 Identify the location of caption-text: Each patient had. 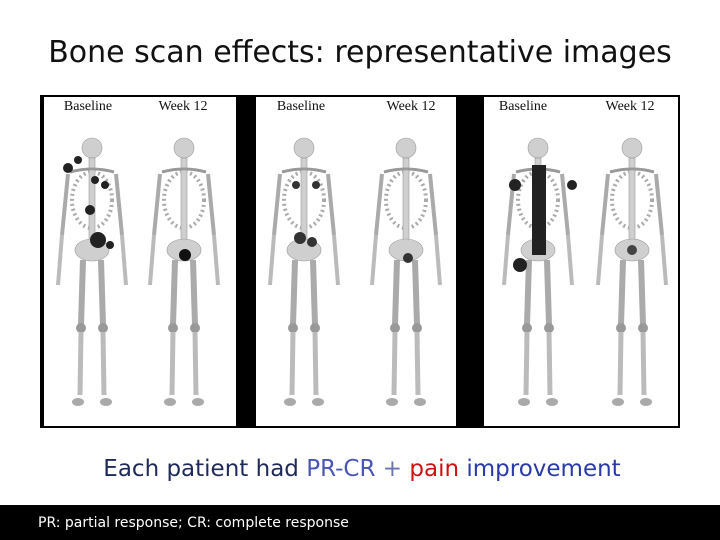
(201, 469).